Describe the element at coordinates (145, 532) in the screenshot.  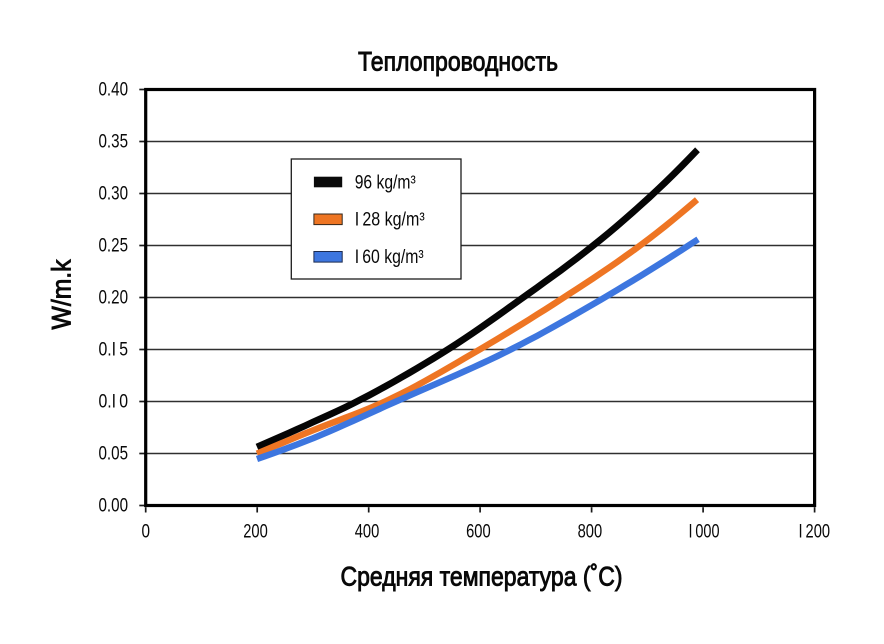
I see `svg-text: 0` at that location.